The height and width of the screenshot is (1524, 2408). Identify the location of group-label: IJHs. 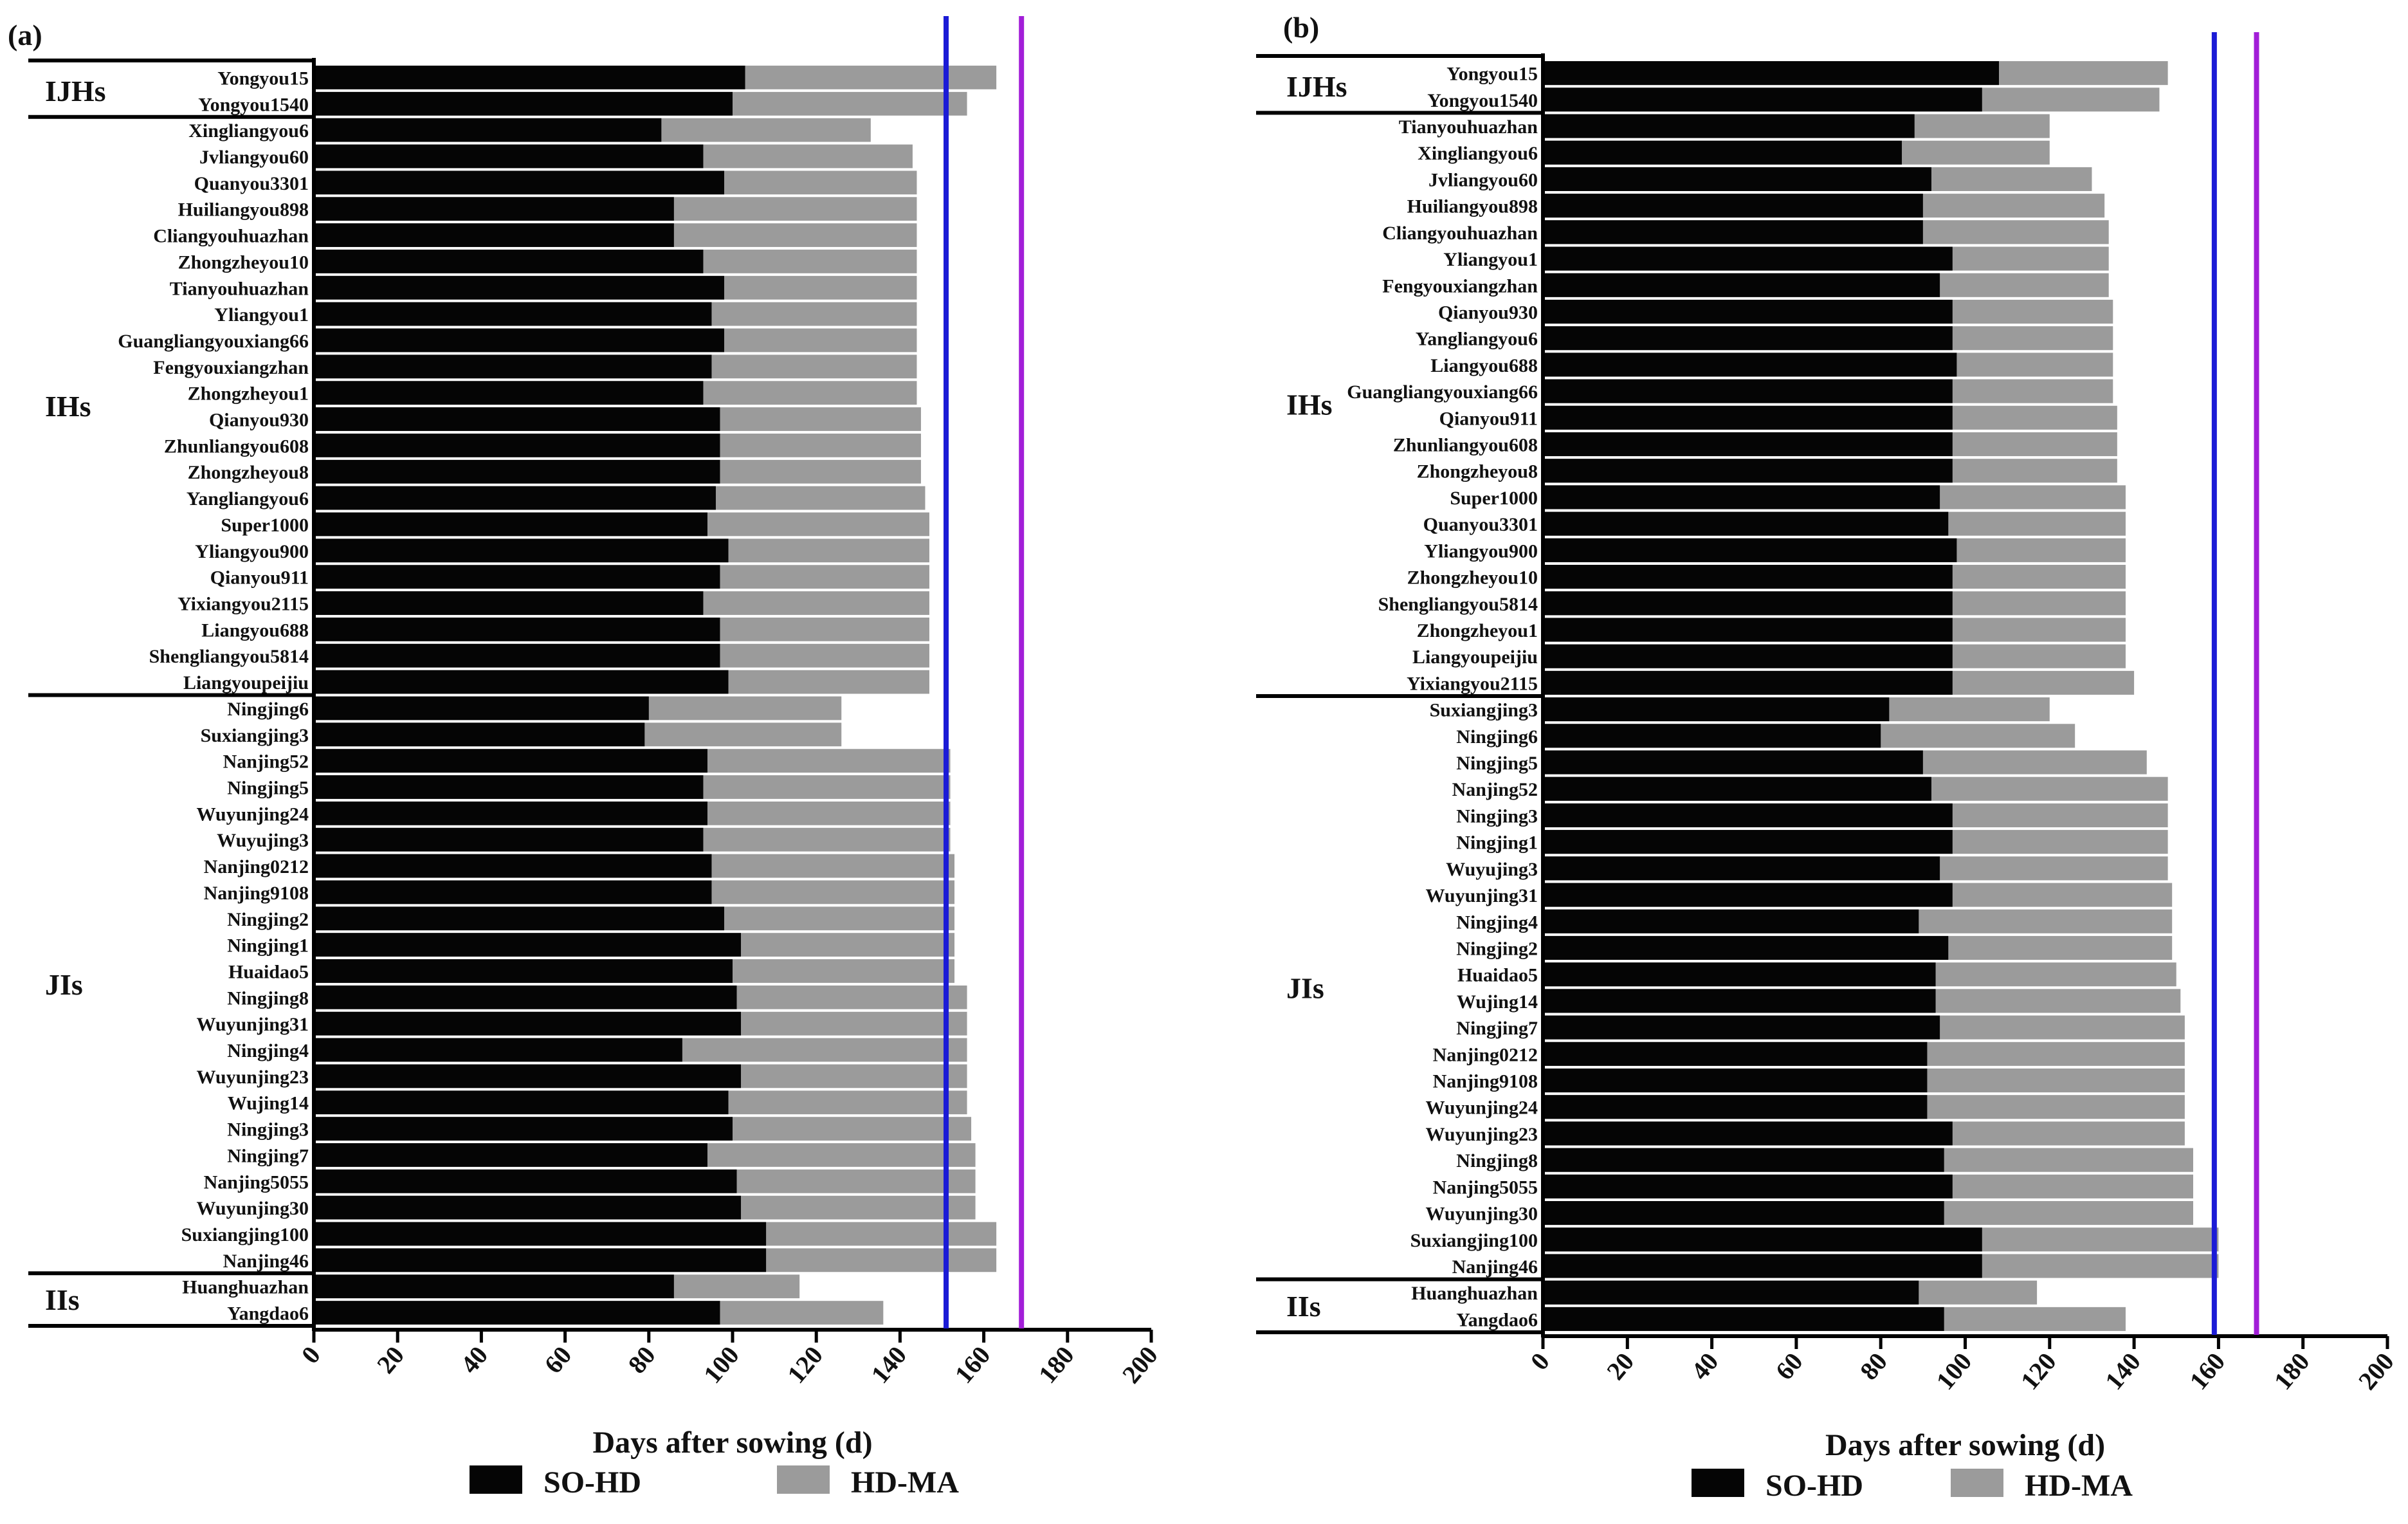
(1316, 87).